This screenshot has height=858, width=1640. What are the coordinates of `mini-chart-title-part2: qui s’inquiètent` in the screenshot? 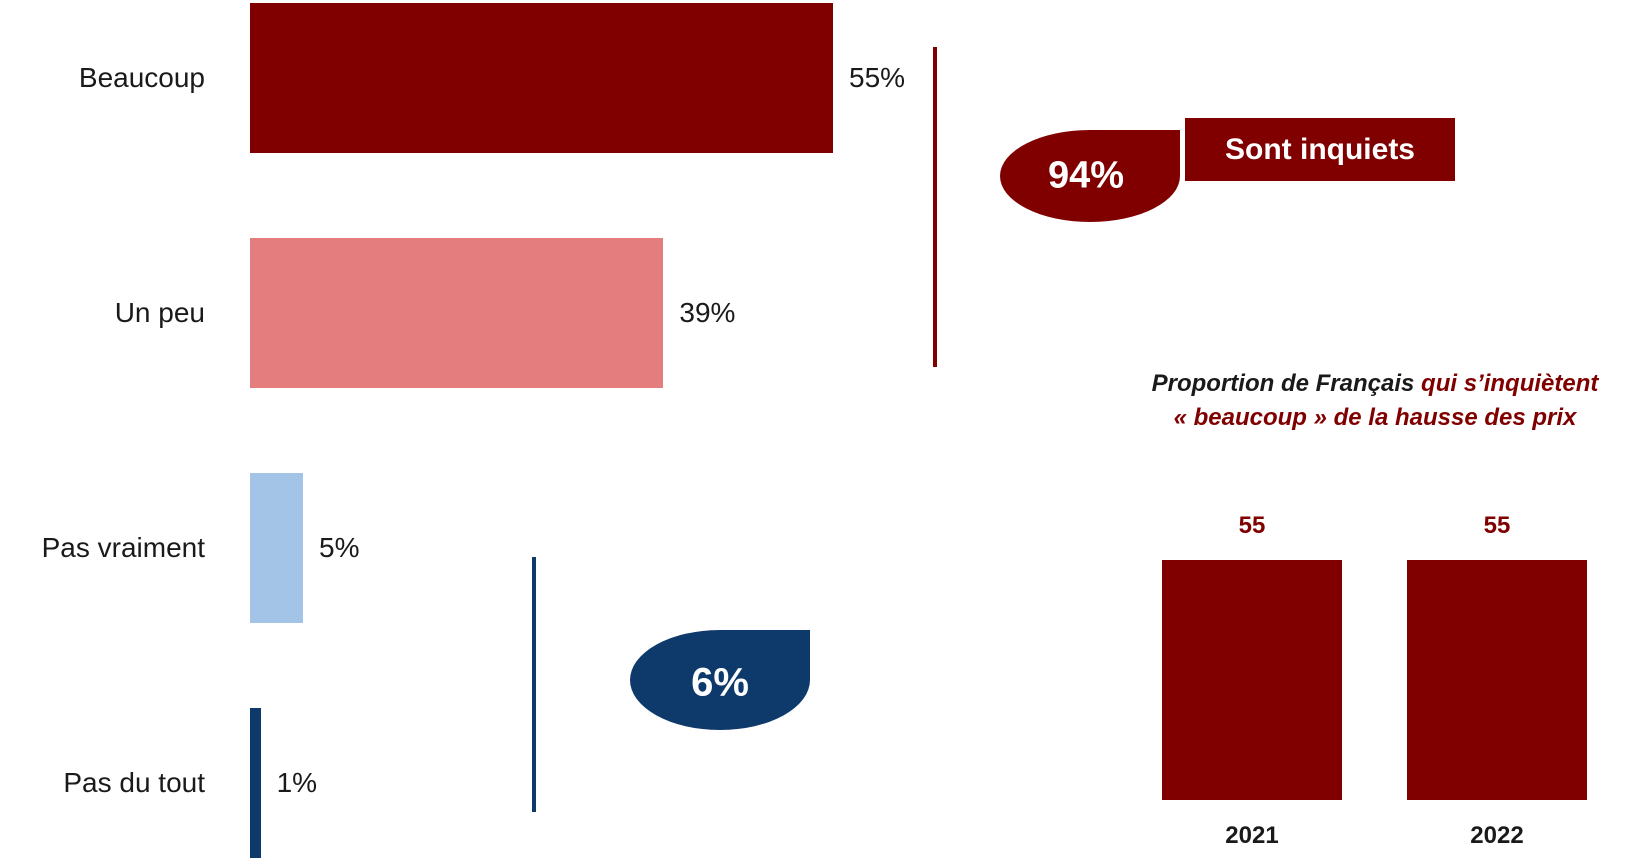 It's located at (1510, 383).